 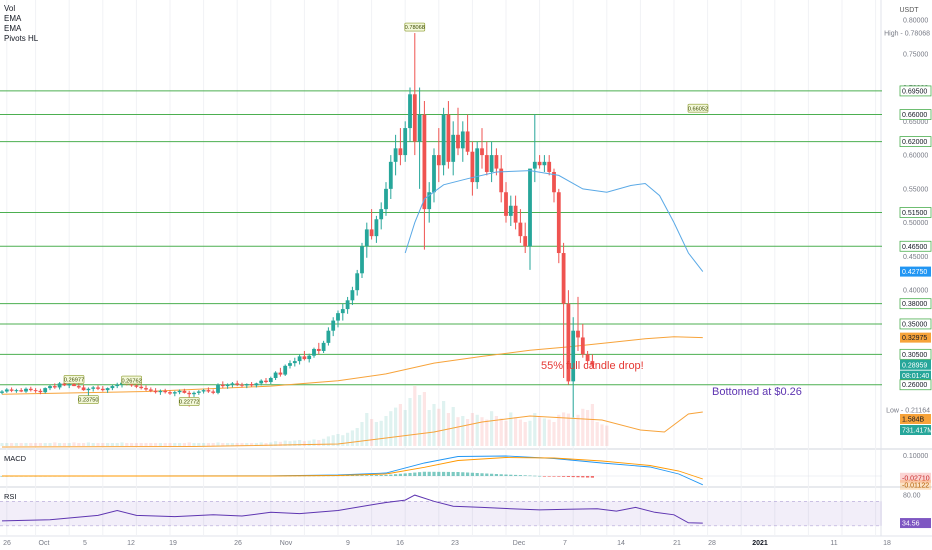 What do you see at coordinates (915, 419) in the screenshot?
I see `volume-badge` at bounding box center [915, 419].